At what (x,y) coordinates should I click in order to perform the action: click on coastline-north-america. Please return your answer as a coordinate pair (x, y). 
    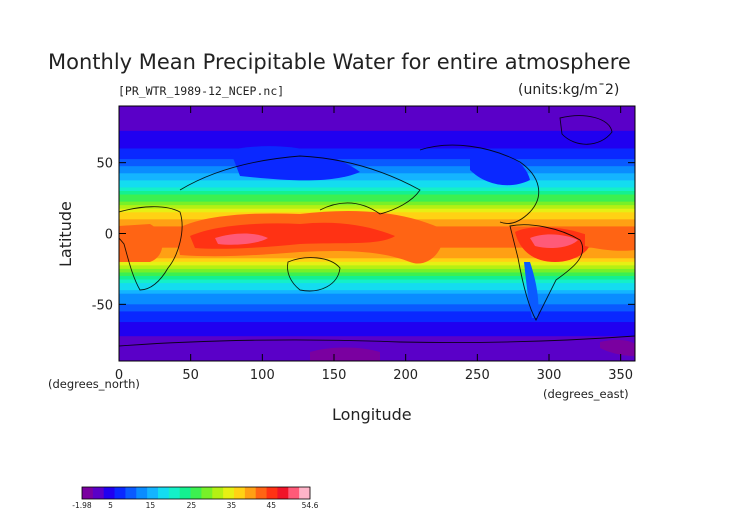
    Looking at the image, I should click on (479, 184).